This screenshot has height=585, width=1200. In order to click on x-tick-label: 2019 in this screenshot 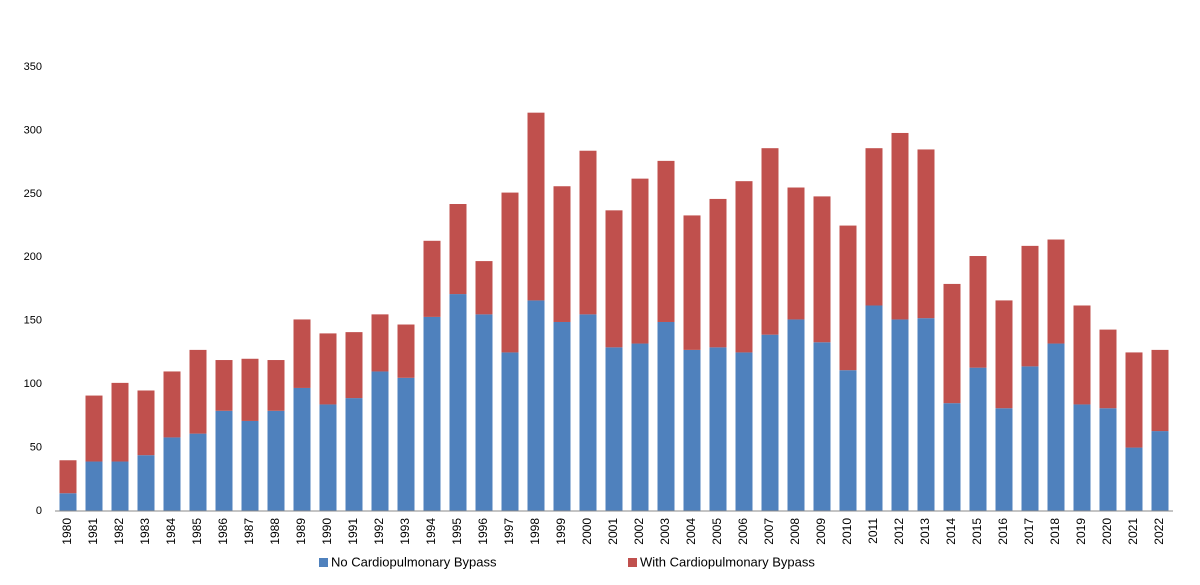, I will do `click(1081, 531)`.